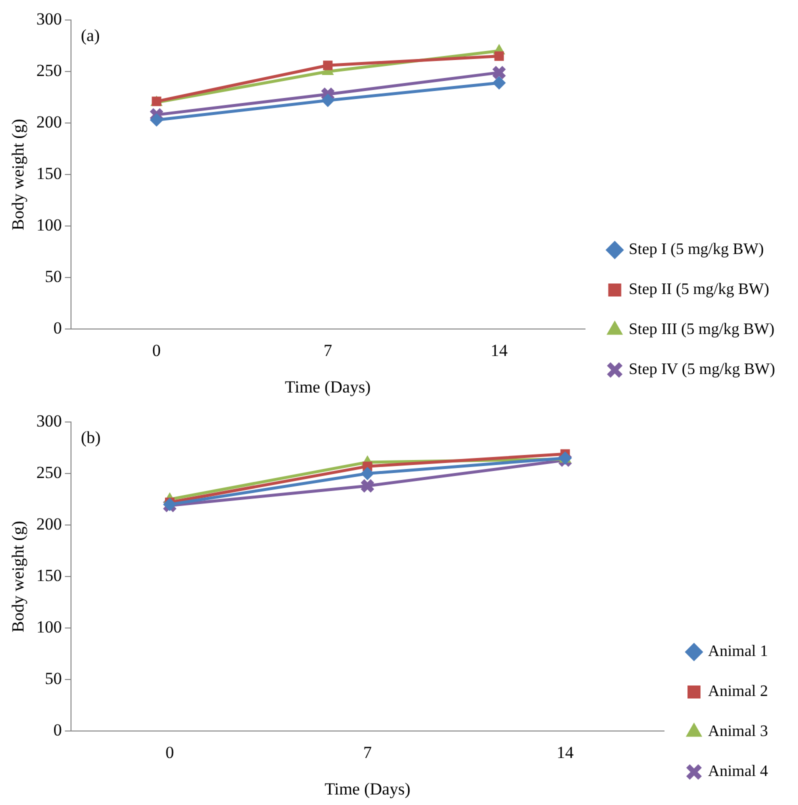 The height and width of the screenshot is (805, 798). I want to click on legend-label: Animal 3, so click(738, 731).